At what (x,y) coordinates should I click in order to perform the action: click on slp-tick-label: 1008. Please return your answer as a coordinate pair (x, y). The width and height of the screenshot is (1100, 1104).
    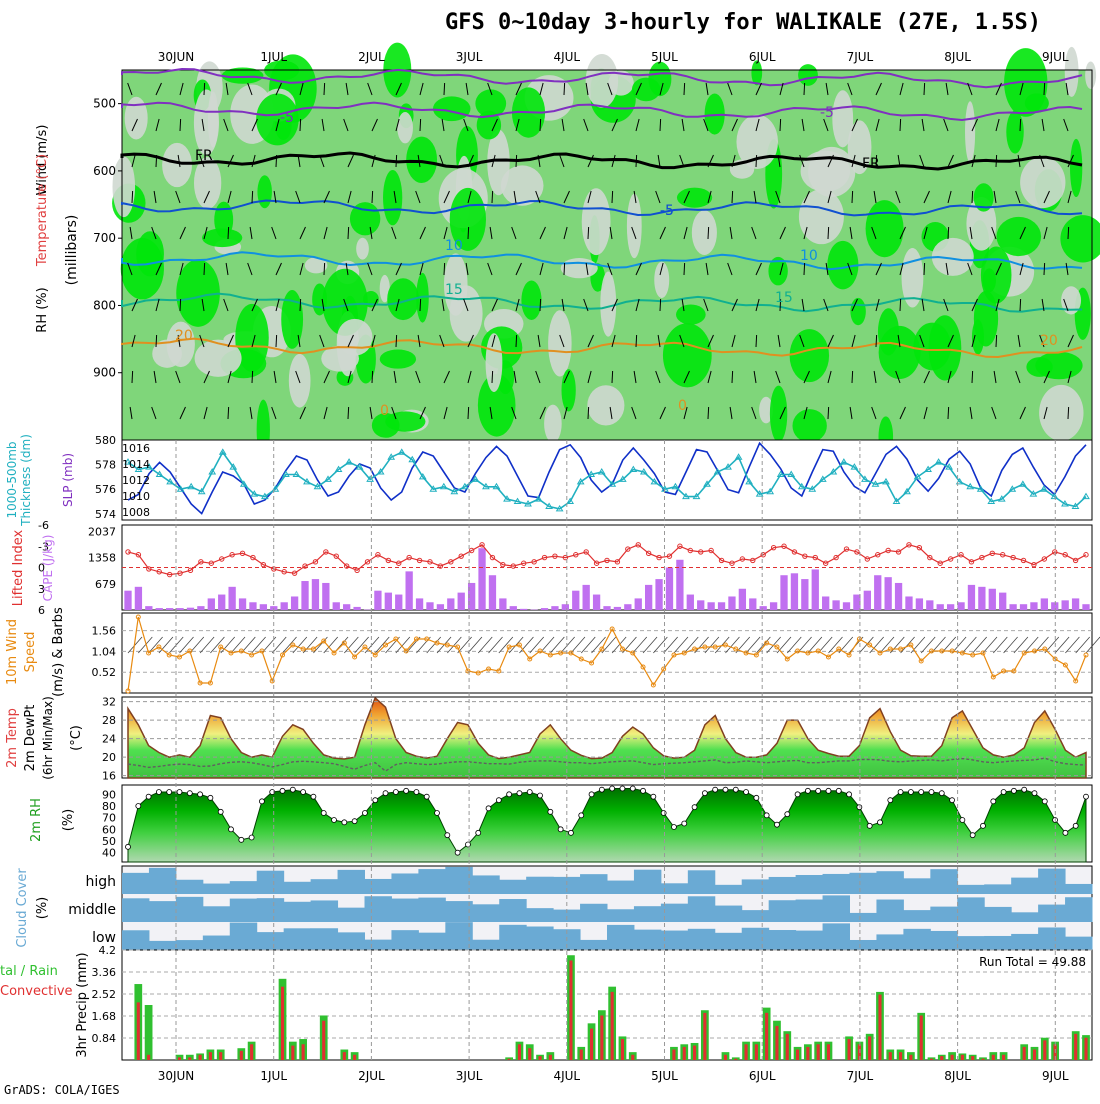
    Looking at the image, I should click on (136, 512).